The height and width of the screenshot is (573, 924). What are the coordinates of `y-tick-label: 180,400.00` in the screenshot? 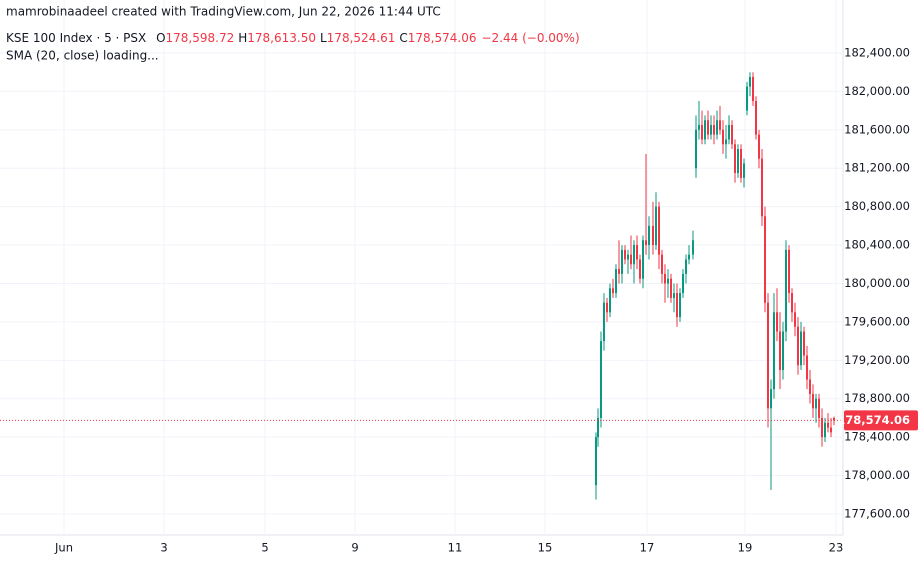 It's located at (877, 245).